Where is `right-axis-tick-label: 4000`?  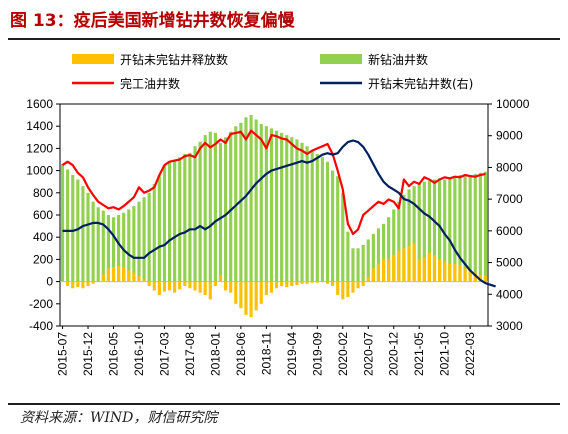 right-axis-tick-label: 4000 is located at coordinates (509, 294).